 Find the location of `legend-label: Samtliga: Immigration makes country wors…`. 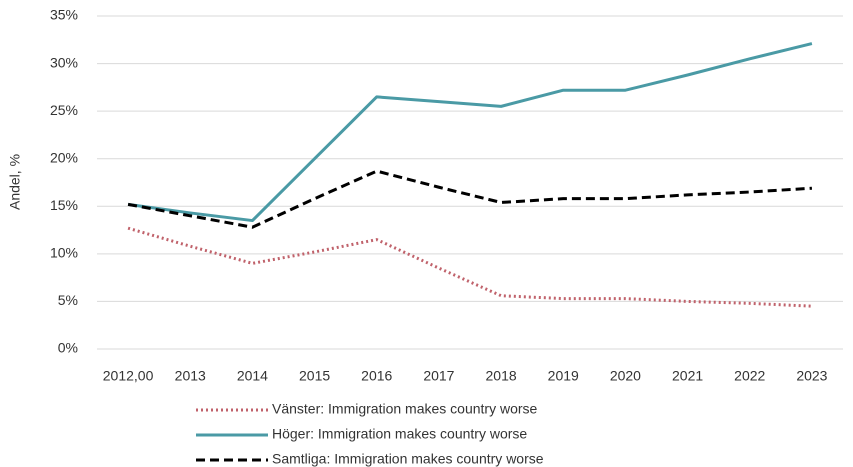

legend-label: Samtliga: Immigration makes country wors… is located at coordinates (408, 459).